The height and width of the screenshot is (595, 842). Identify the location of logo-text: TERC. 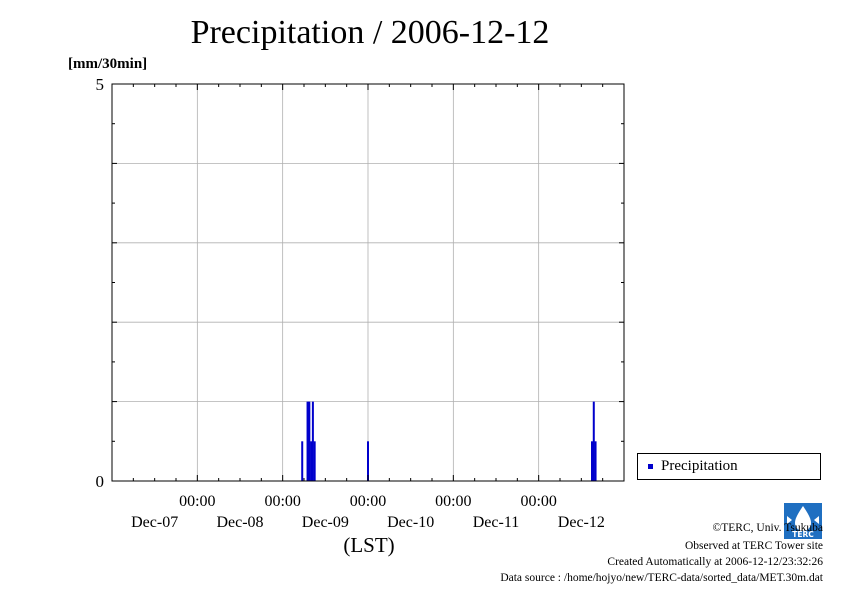
(803, 534).